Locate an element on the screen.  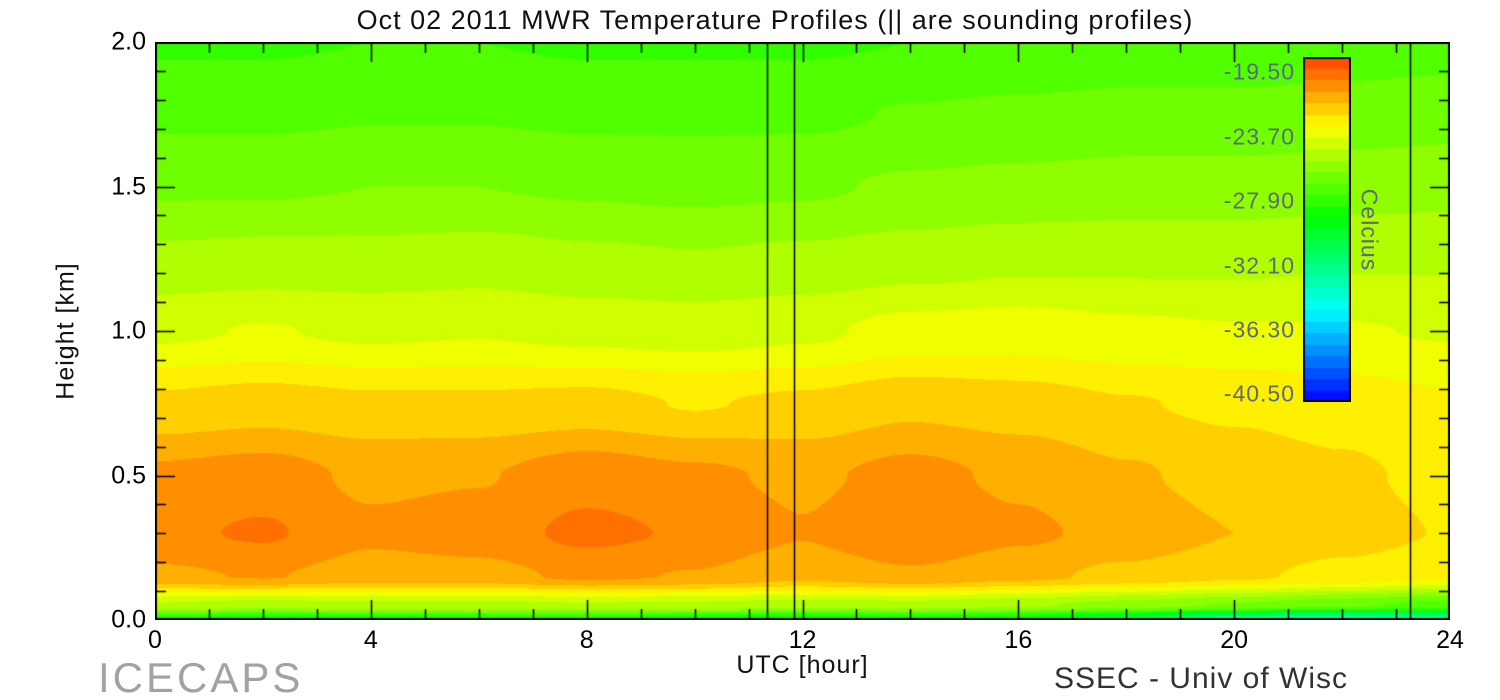
y-tick-label: 1.5 is located at coordinates (128, 186).